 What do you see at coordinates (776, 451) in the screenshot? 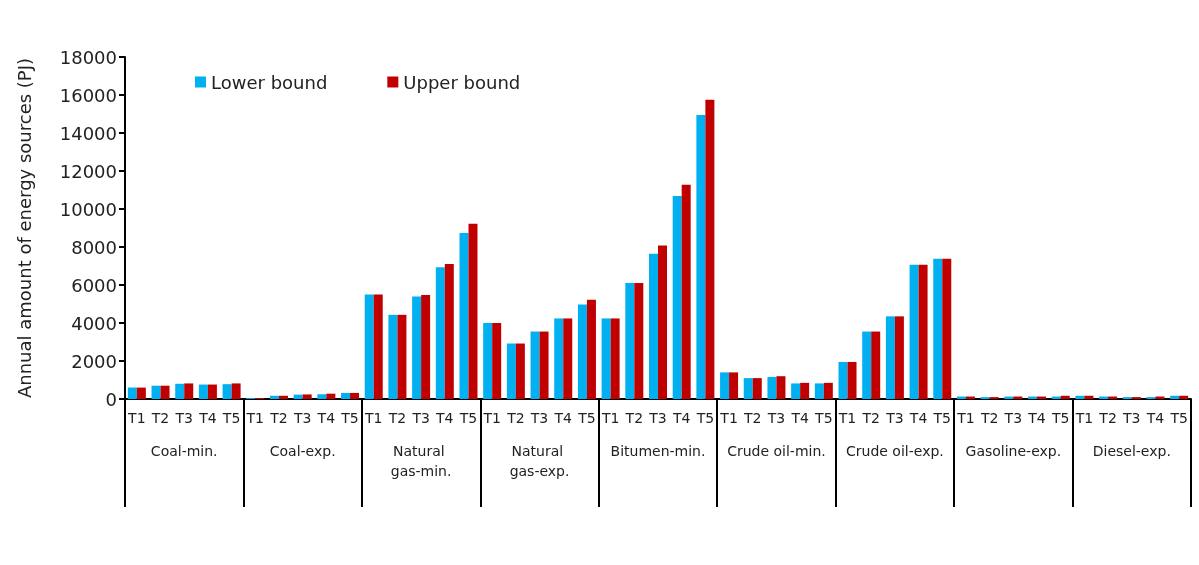
I see `text: Crude oil-min.` at bounding box center [776, 451].